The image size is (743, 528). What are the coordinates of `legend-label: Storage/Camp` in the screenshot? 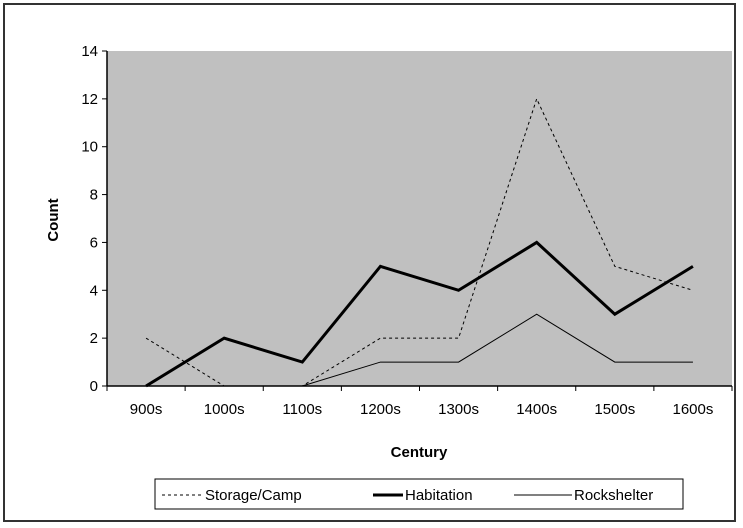 It's located at (253, 495).